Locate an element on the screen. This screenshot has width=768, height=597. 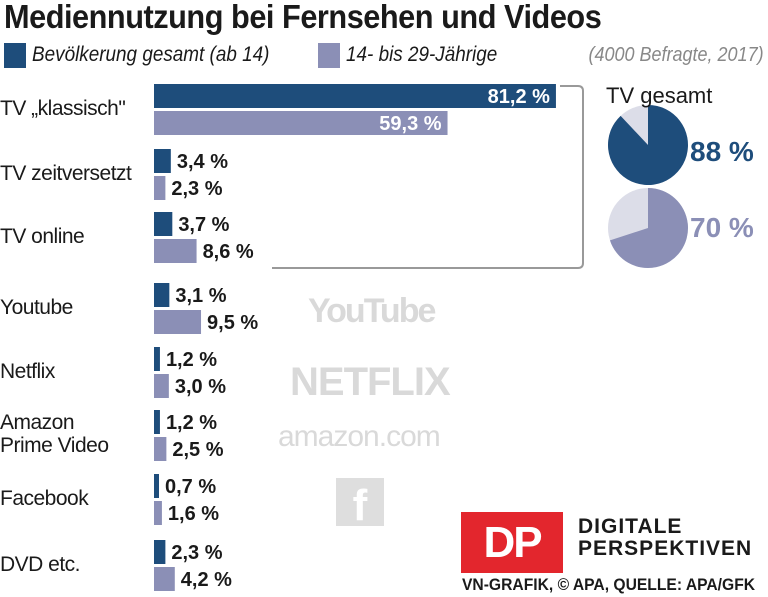
data-label: 3,7 % is located at coordinates (203, 225).